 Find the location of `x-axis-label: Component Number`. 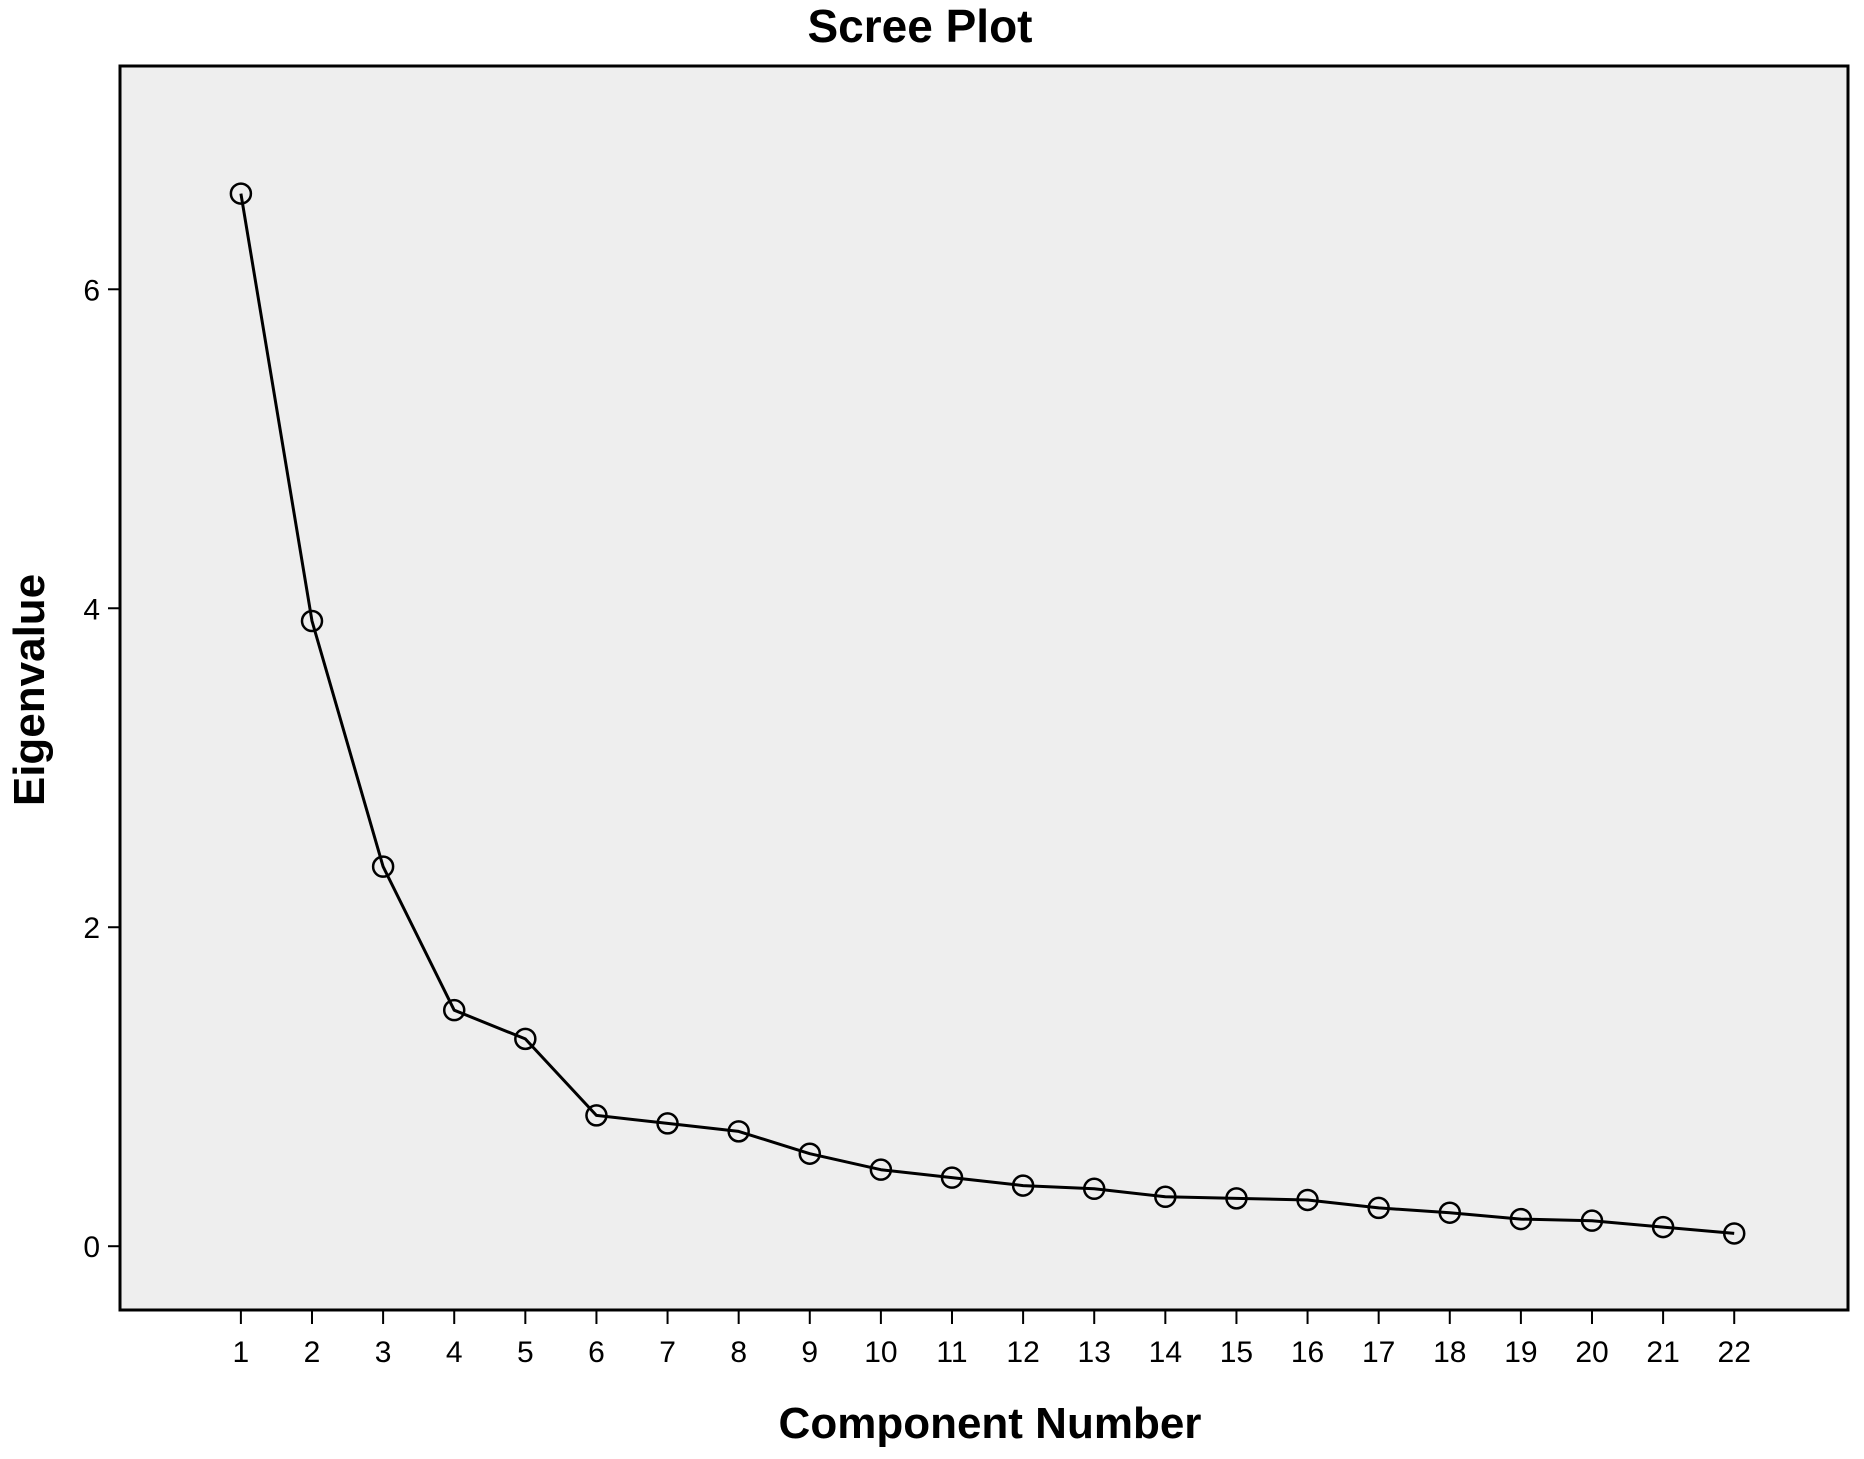

x-axis-label: Component Number is located at coordinates (990, 1423).